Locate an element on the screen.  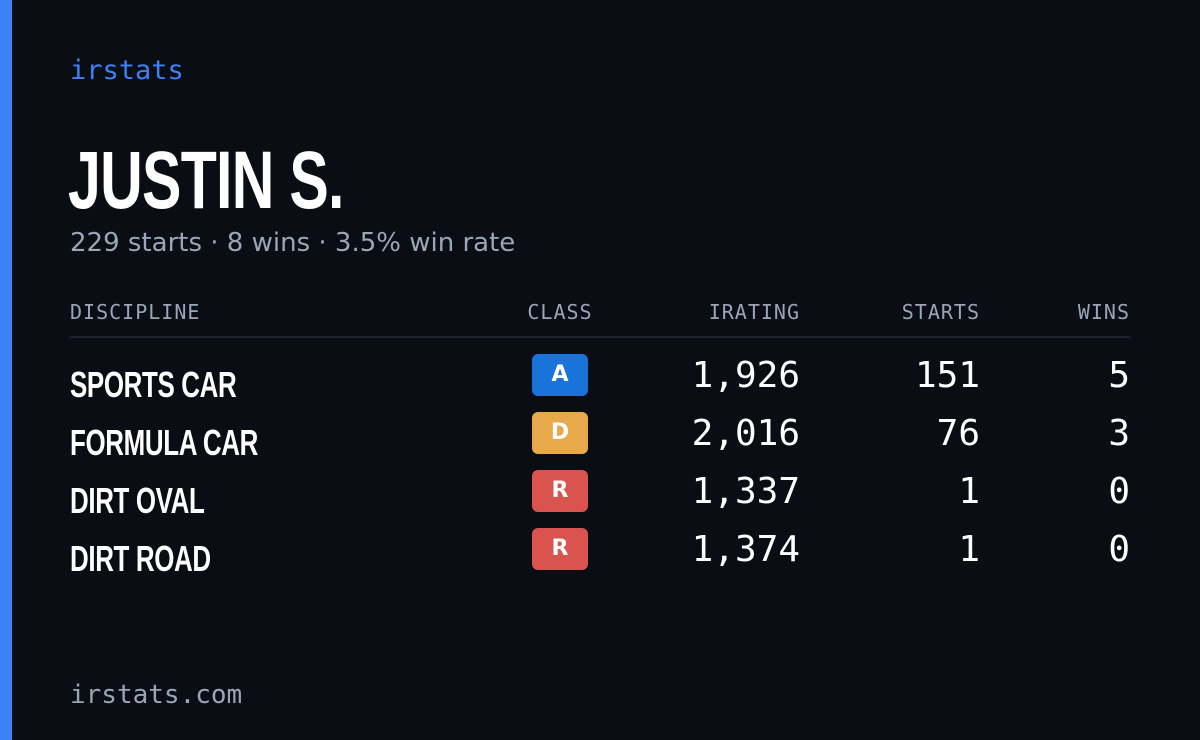
irating-value: 2,016 is located at coordinates (745, 433).